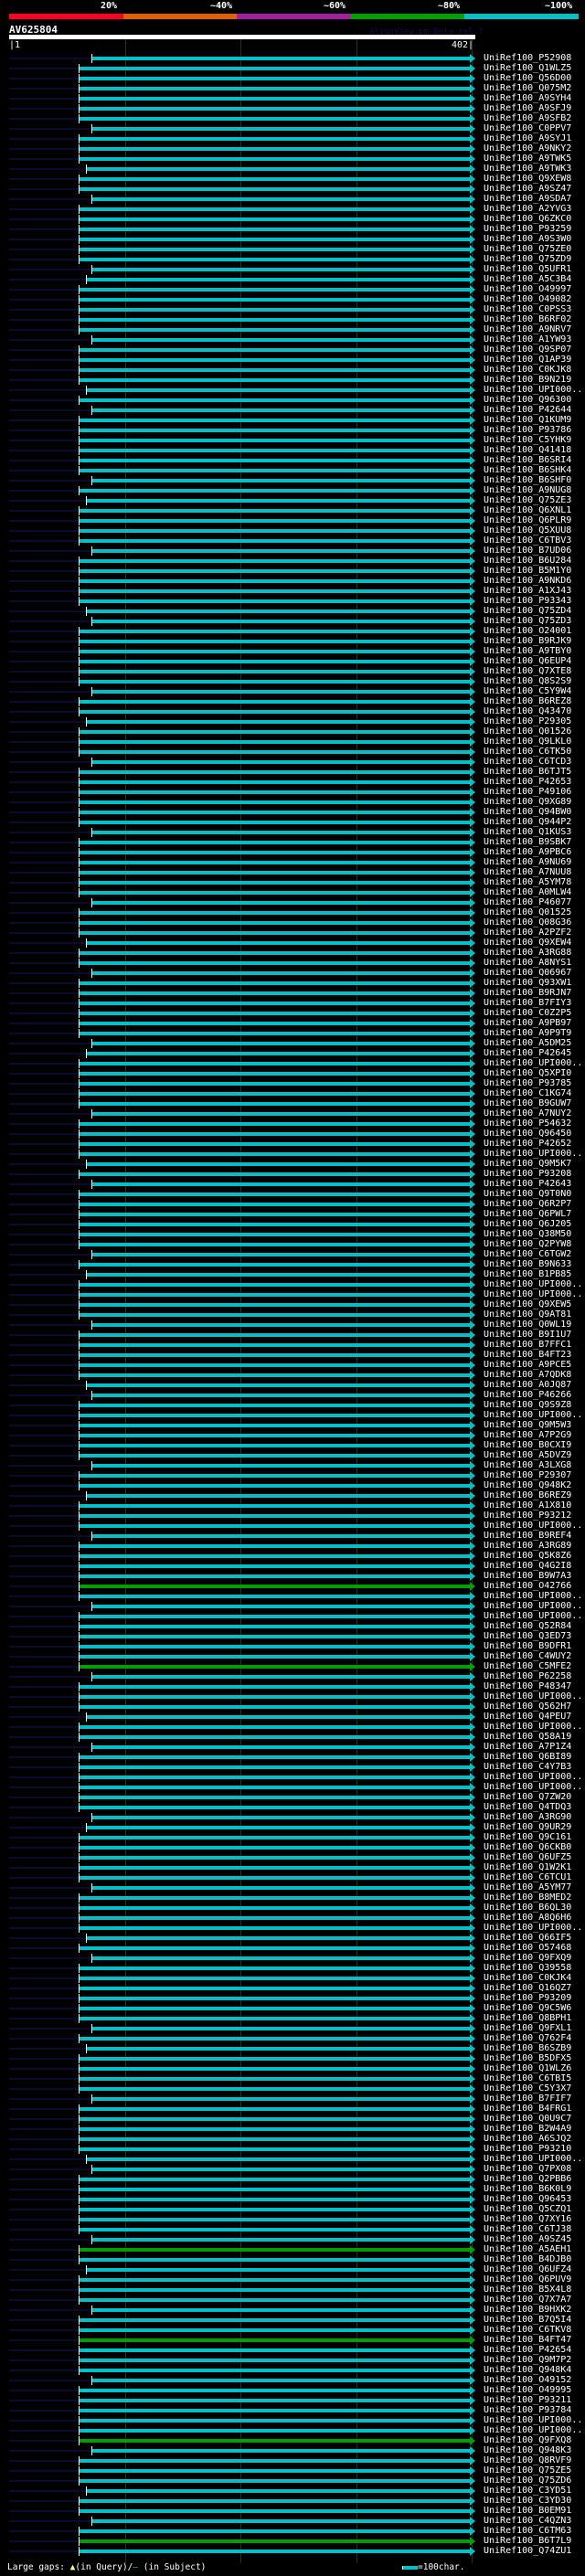 This screenshot has height=2576, width=585. What do you see at coordinates (528, 1948) in the screenshot?
I see `hit-label: UniRef100_O57468` at bounding box center [528, 1948].